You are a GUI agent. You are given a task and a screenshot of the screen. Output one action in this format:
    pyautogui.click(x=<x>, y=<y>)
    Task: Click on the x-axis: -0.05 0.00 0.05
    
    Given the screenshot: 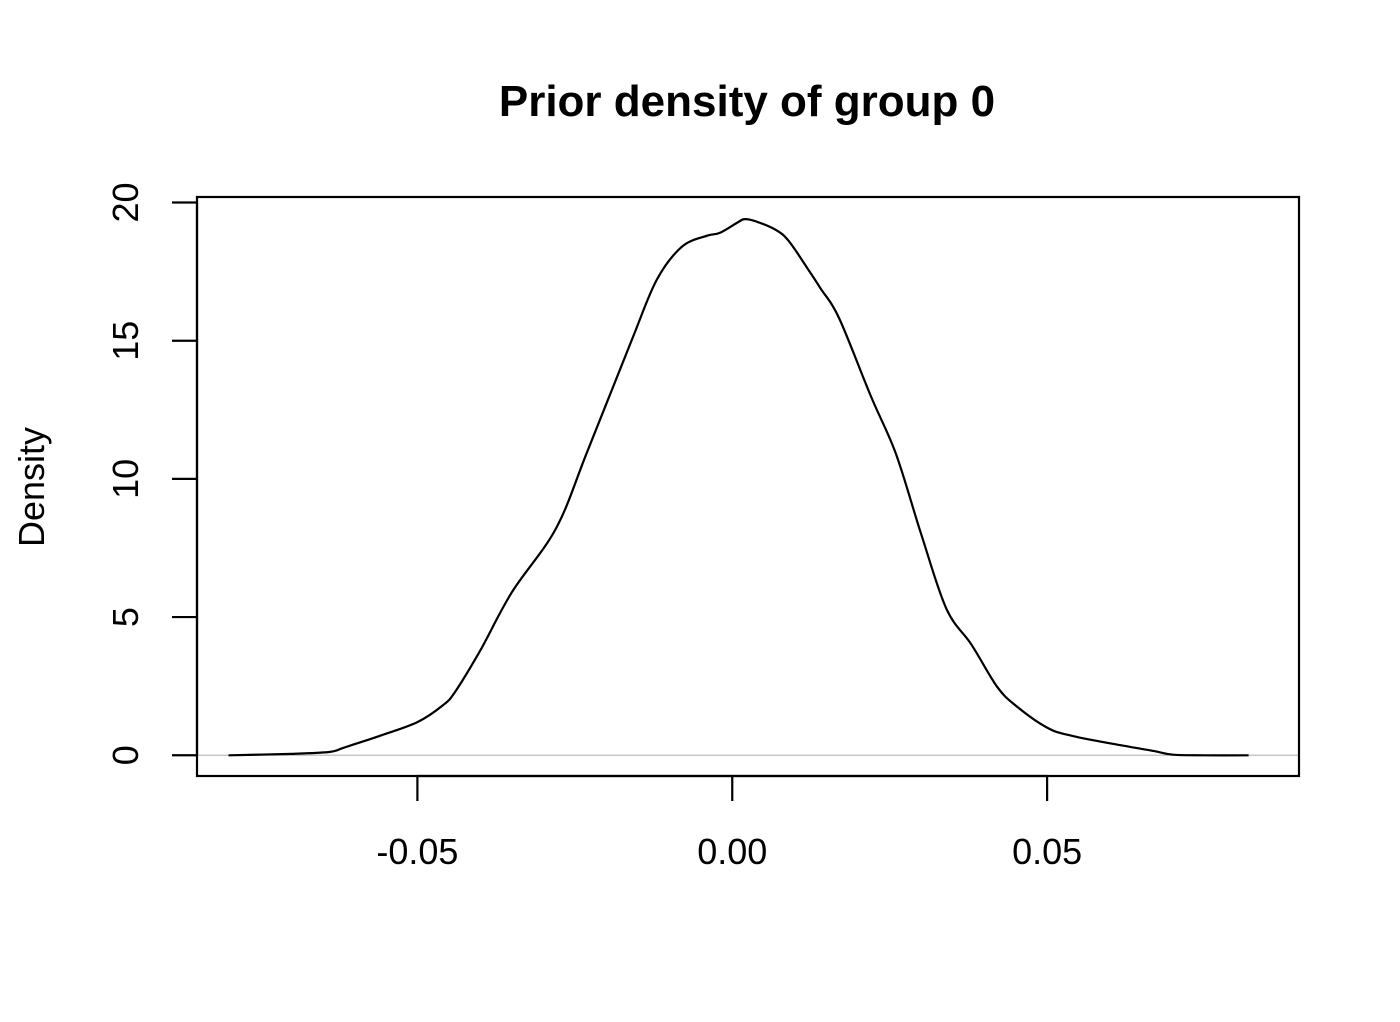 What is the action you would take?
    pyautogui.click(x=729, y=823)
    